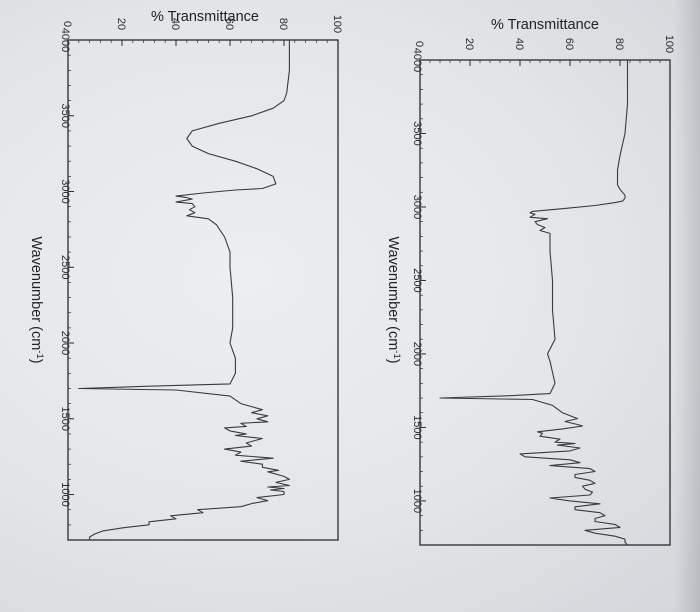 The height and width of the screenshot is (612, 700). Describe the element at coordinates (36, 299) in the screenshot. I see `chart-2-x-axis-title: Wavenumber (cm-1)` at that location.